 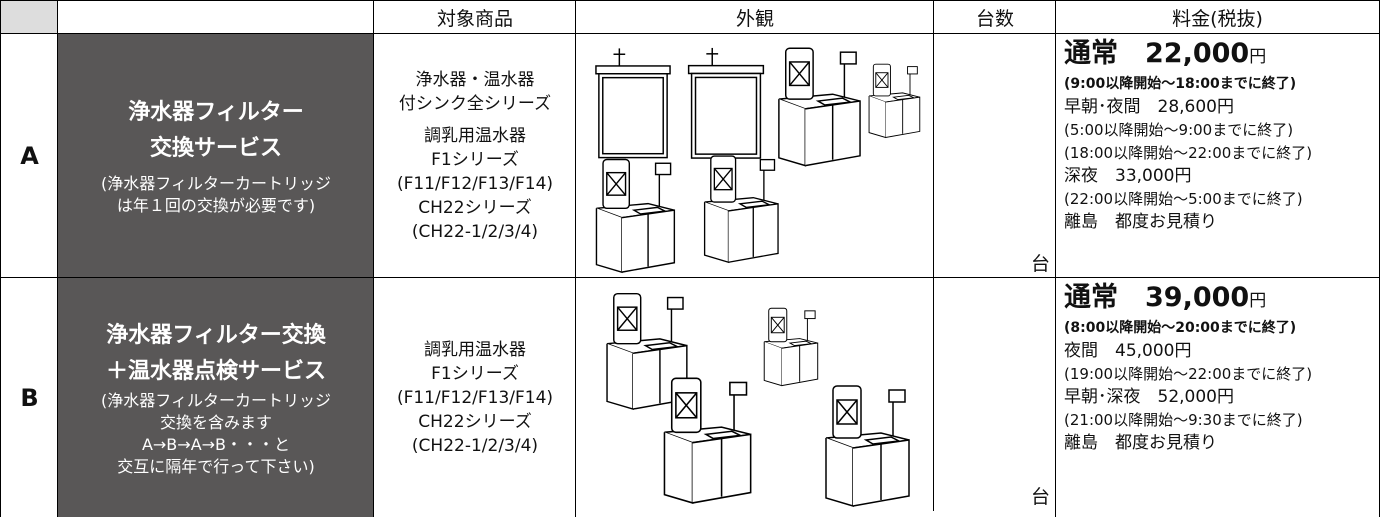 What do you see at coordinates (215, 422) in the screenshot?
I see `service-note: 交換を含みます` at bounding box center [215, 422].